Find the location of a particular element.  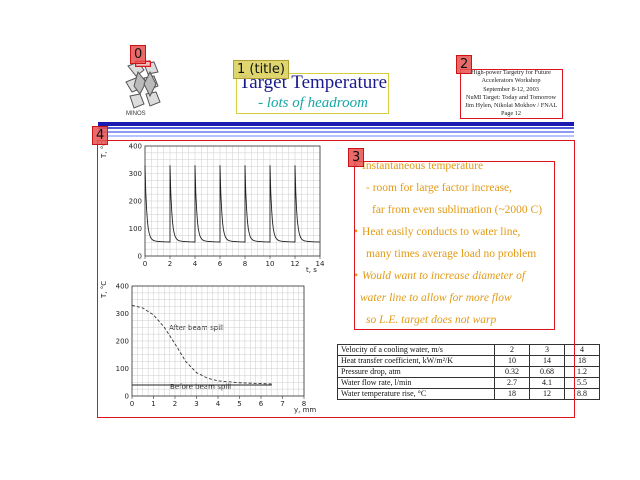

bullet-text: Would want to increase diameter of is located at coordinates (444, 276).